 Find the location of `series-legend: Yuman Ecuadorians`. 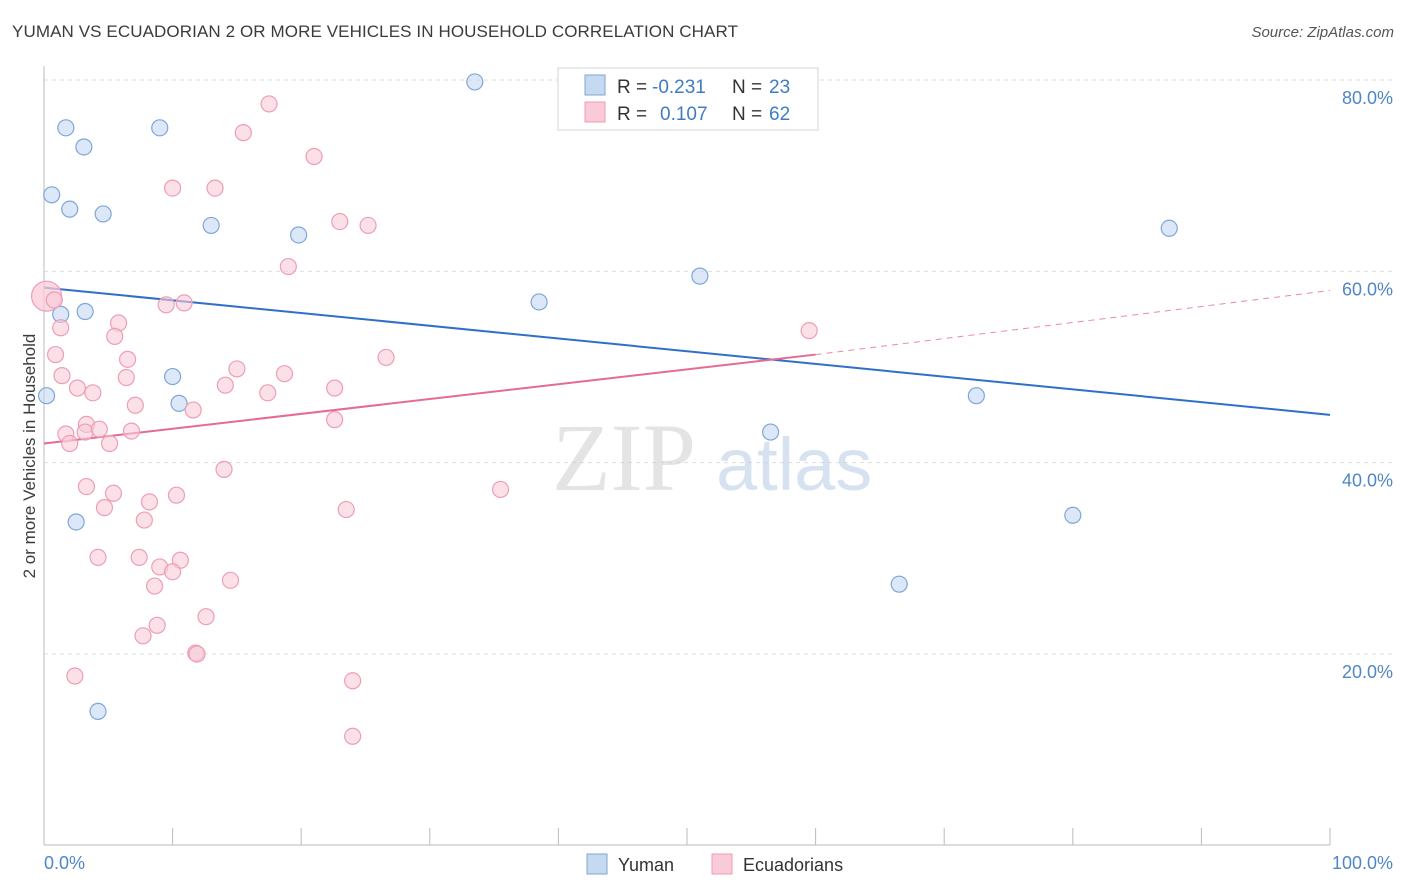

series-legend: Yuman Ecuadorians is located at coordinates (714, 864).